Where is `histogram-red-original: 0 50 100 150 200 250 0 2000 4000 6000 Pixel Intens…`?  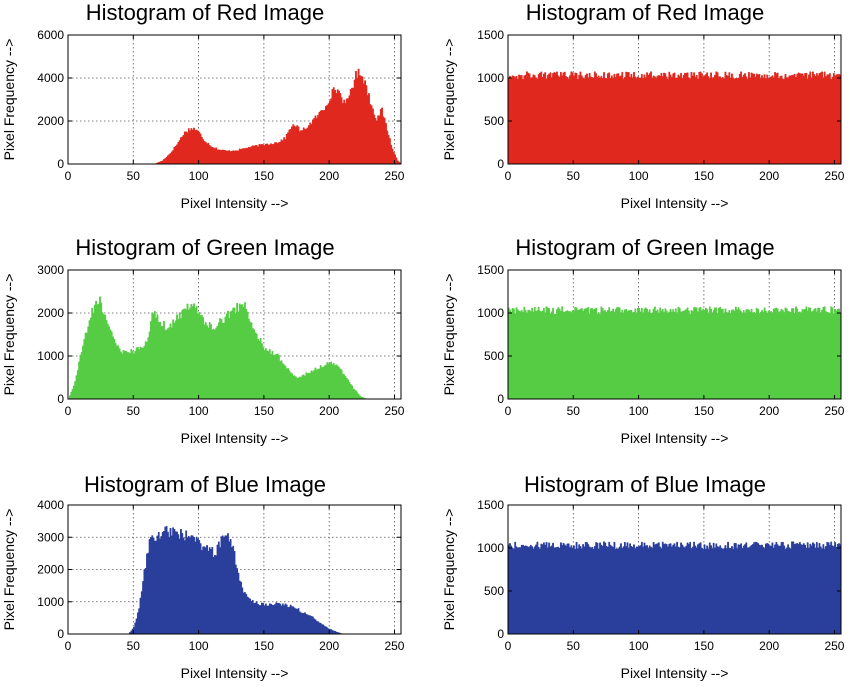 histogram-red-original: 0 50 100 150 200 250 0 2000 4000 6000 Pixel Intens… is located at coordinates (203, 119).